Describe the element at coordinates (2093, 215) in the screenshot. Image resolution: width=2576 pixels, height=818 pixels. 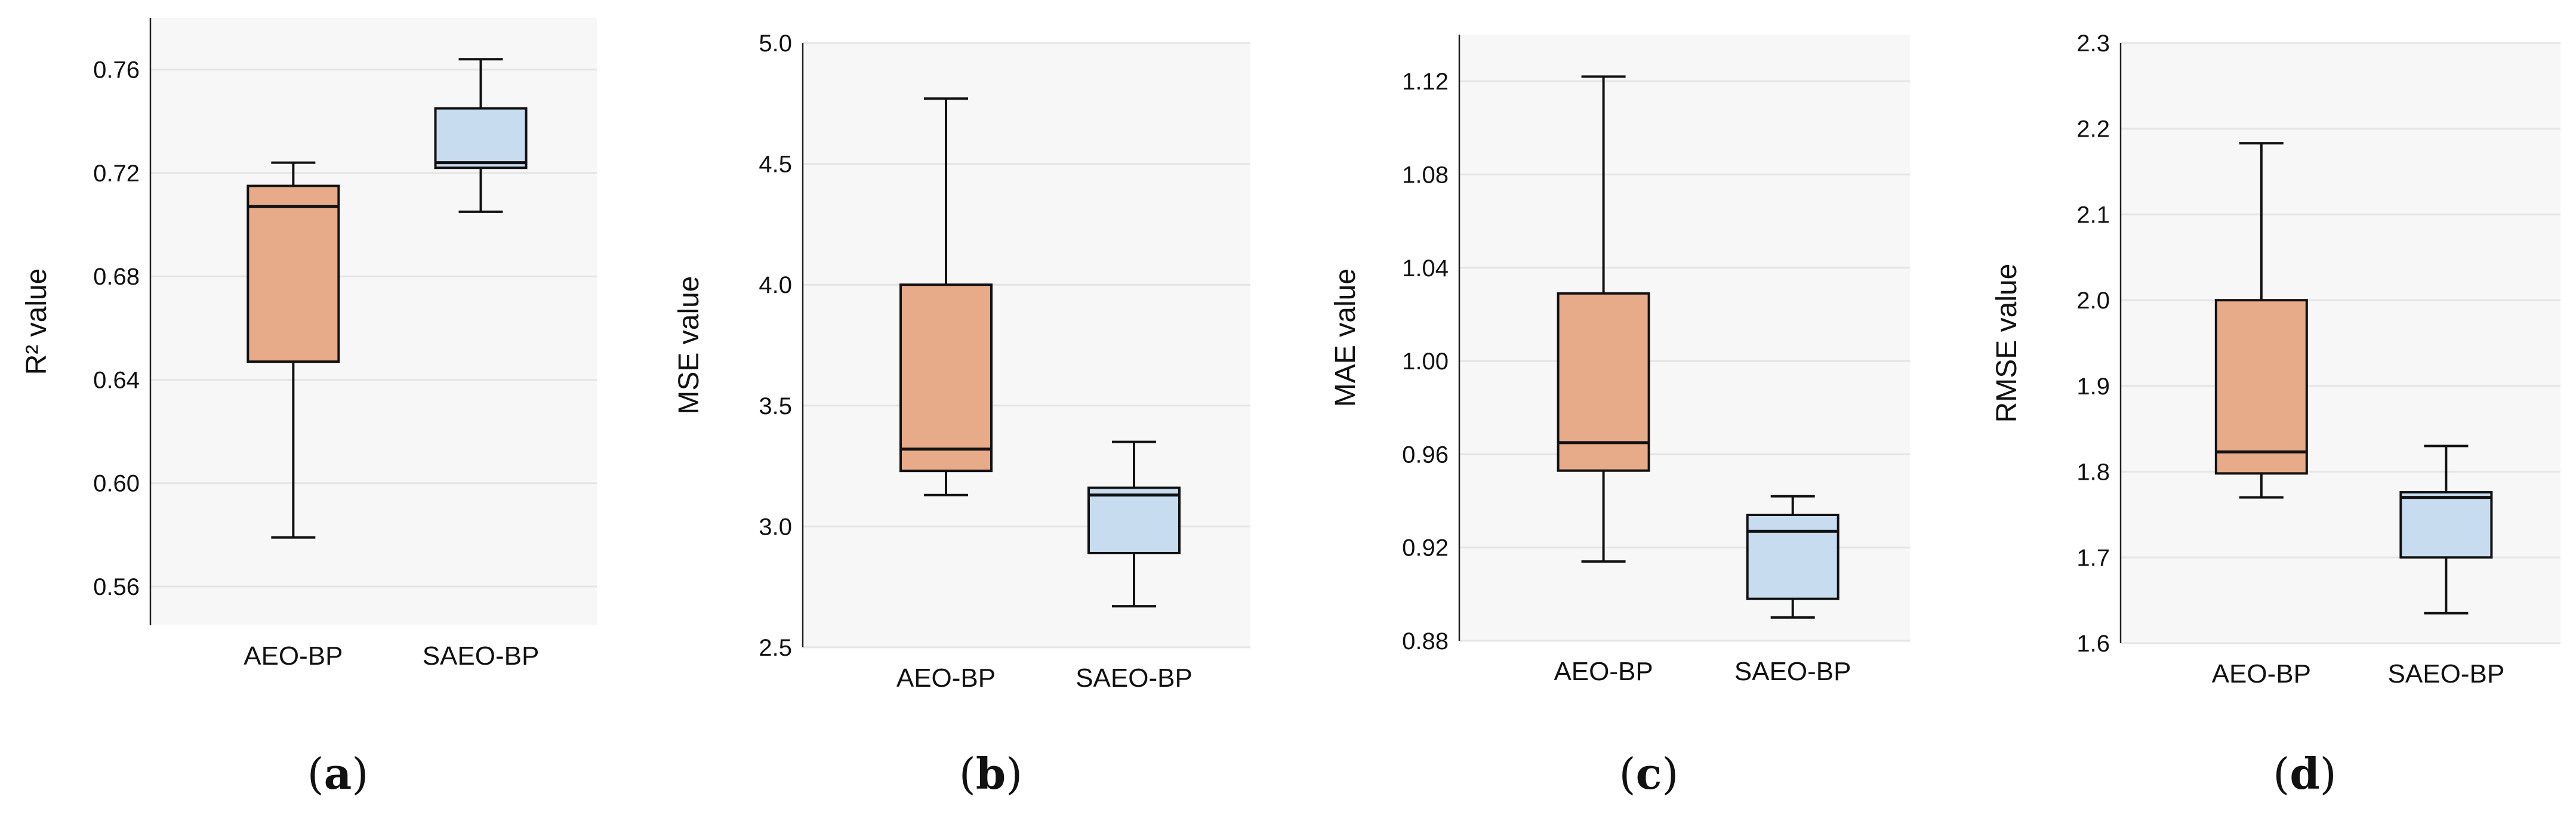
I see `y-tick-label: 2.1` at that location.